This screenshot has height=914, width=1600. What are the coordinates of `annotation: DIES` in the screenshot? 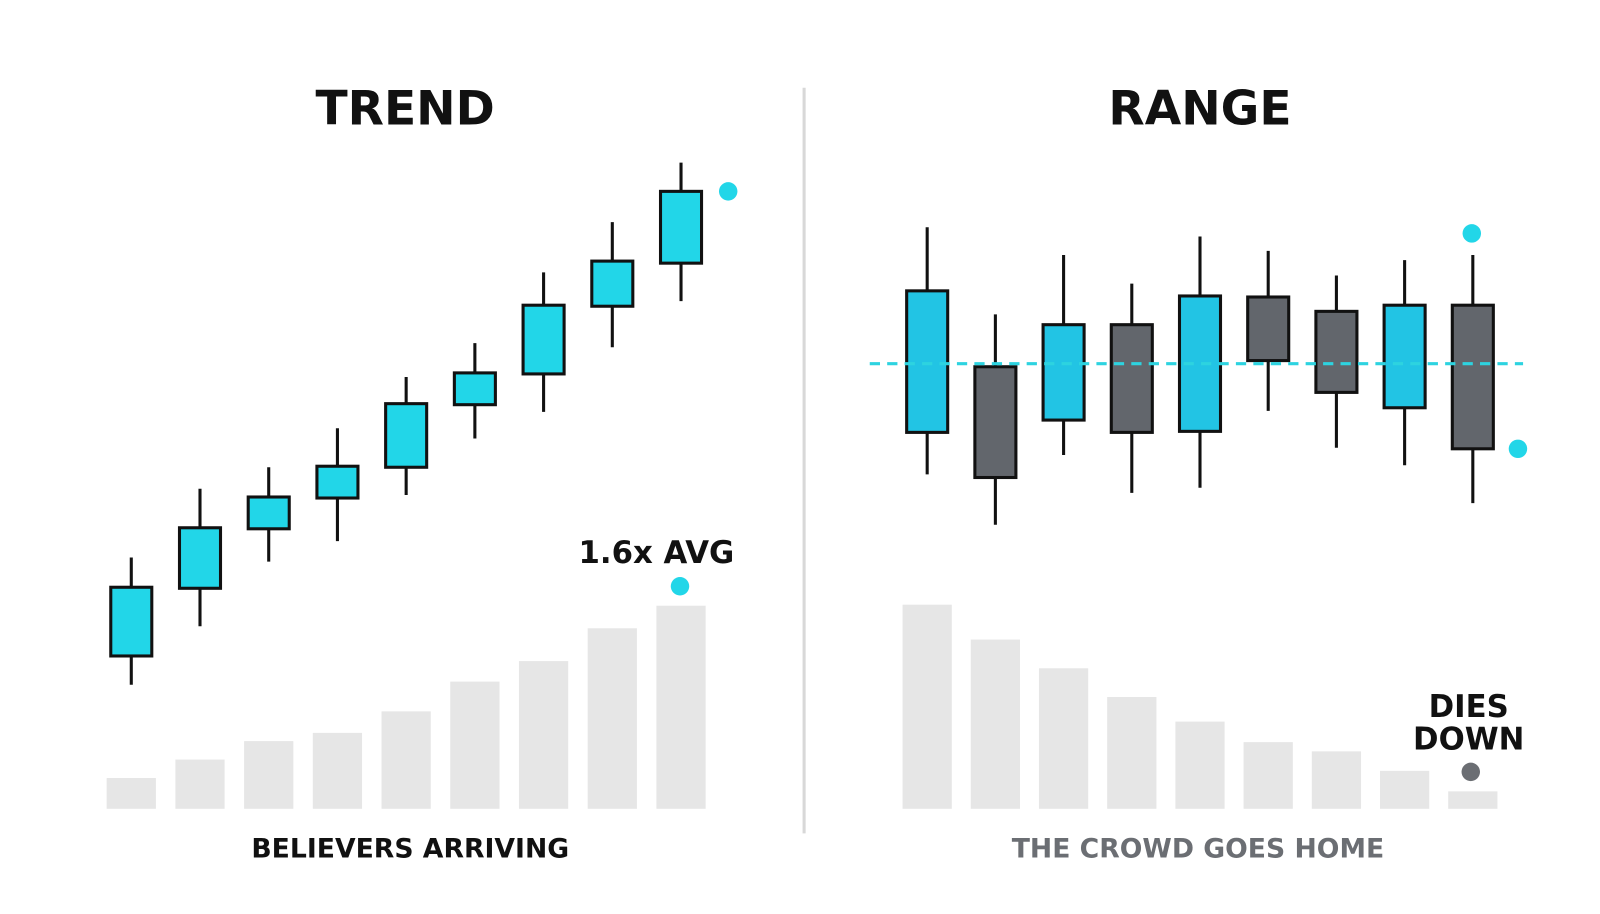 It's located at (1469, 707).